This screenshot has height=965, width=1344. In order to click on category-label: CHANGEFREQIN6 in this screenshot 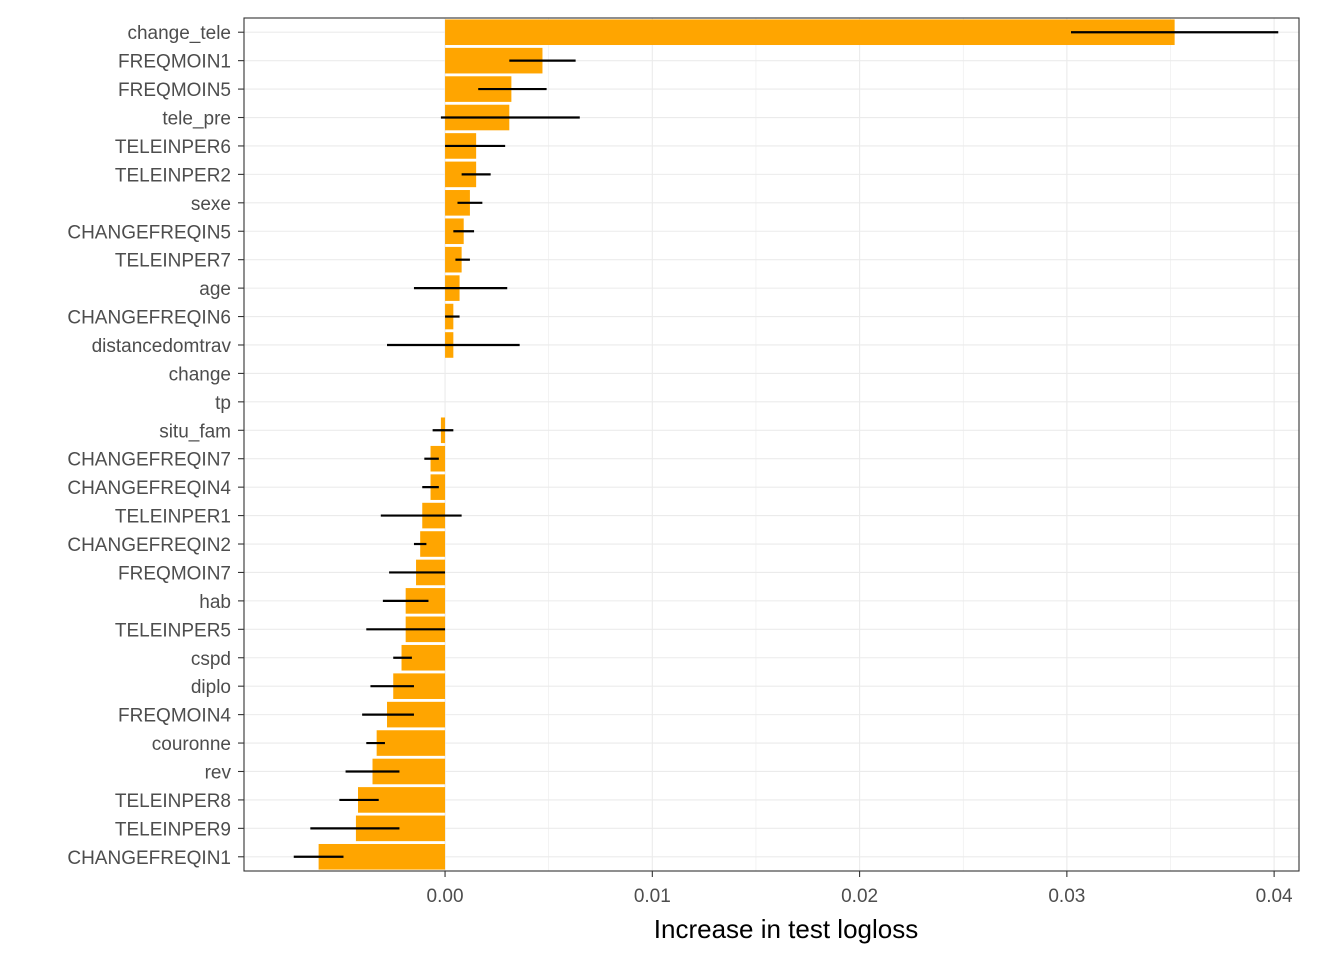, I will do `click(149, 318)`.